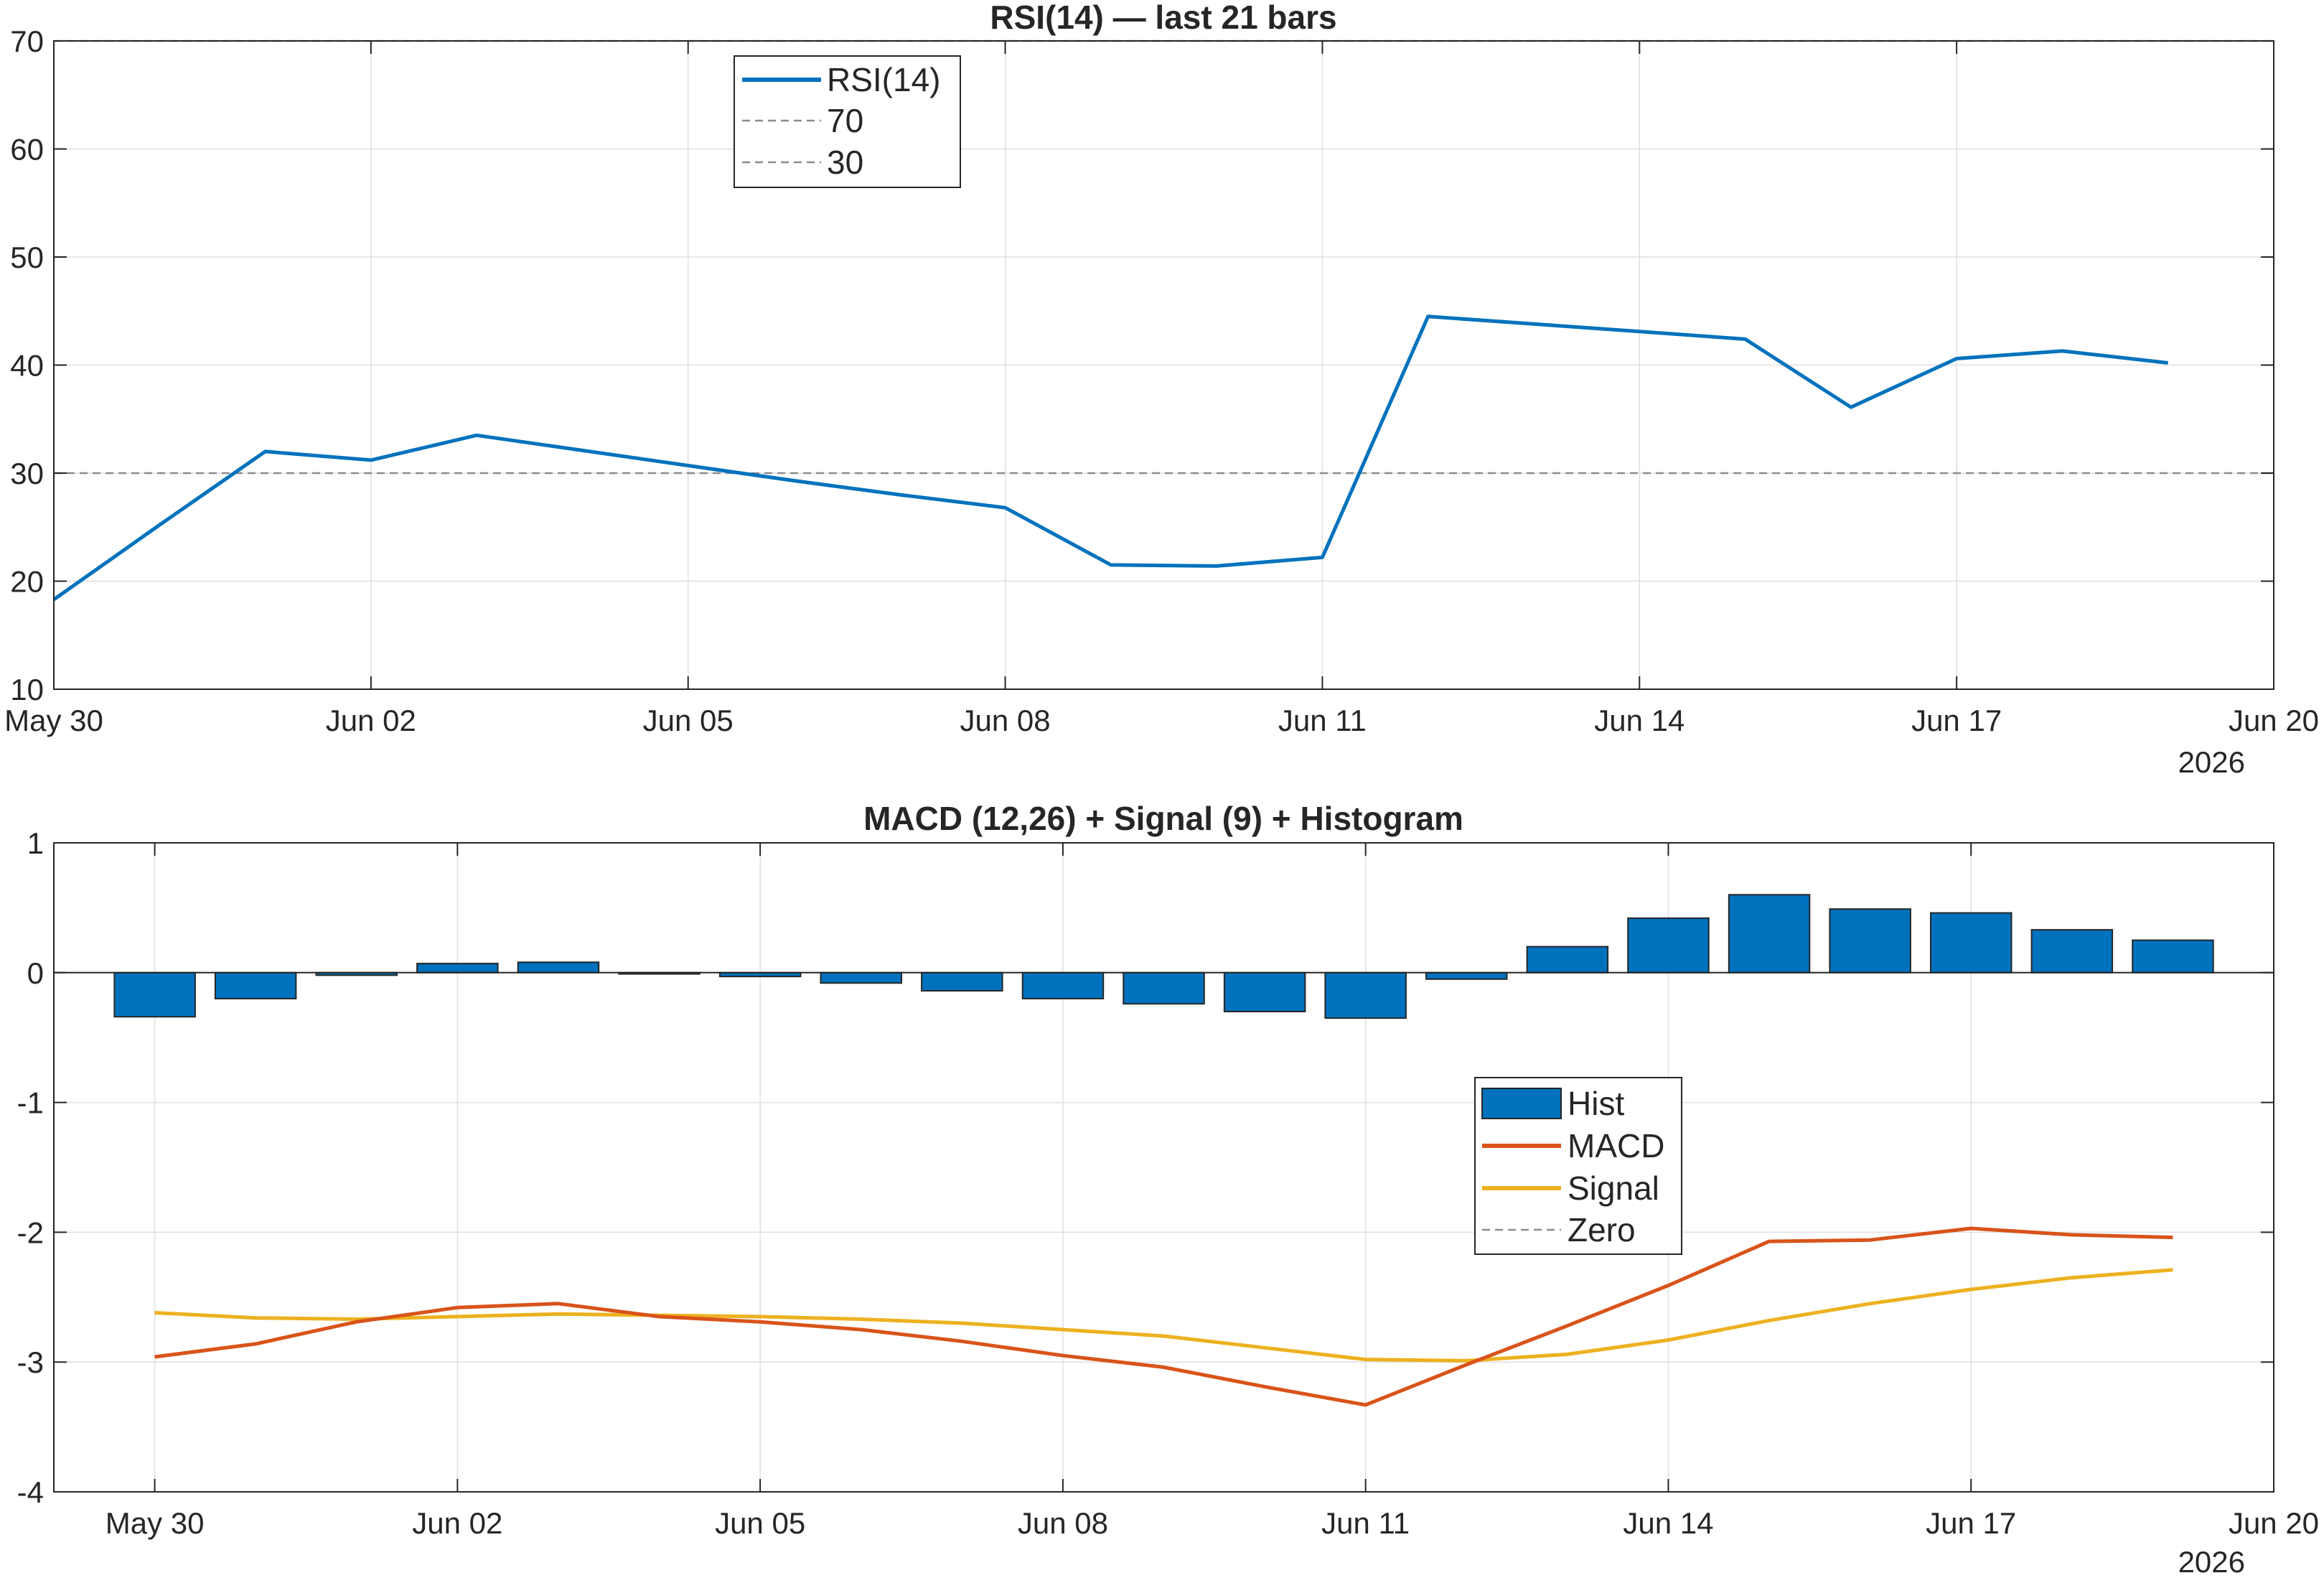  Describe the element at coordinates (845, 121) in the screenshot. I see `rsi-legend-label-70: 70` at that location.